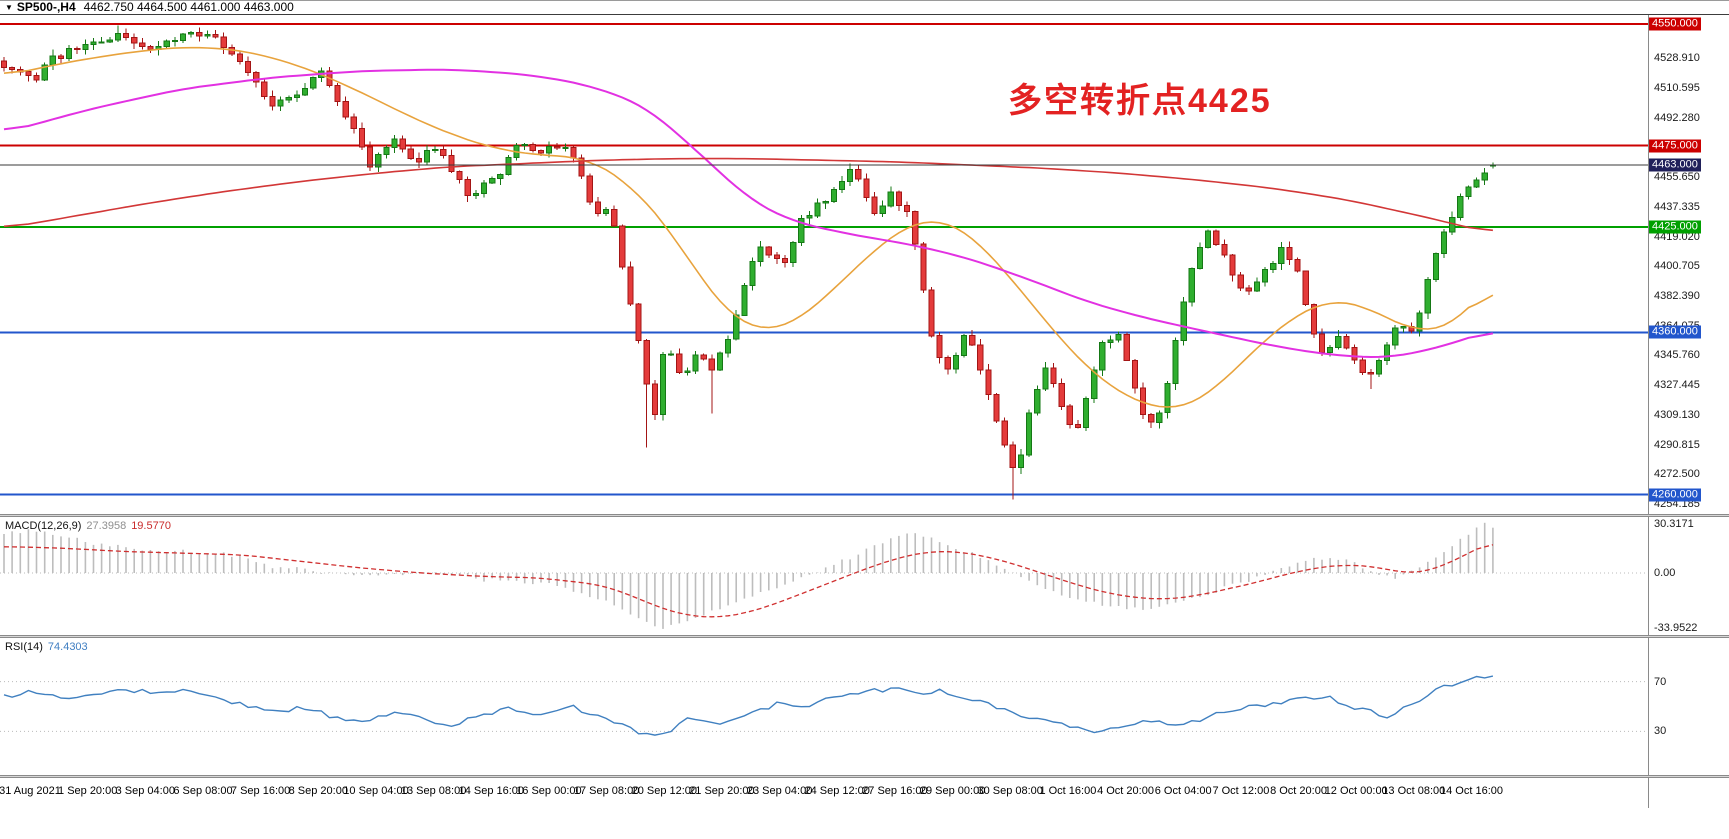 The width and height of the screenshot is (1729, 839). I want to click on time-axis-label: 12 Oct 00:00, so click(1356, 791).